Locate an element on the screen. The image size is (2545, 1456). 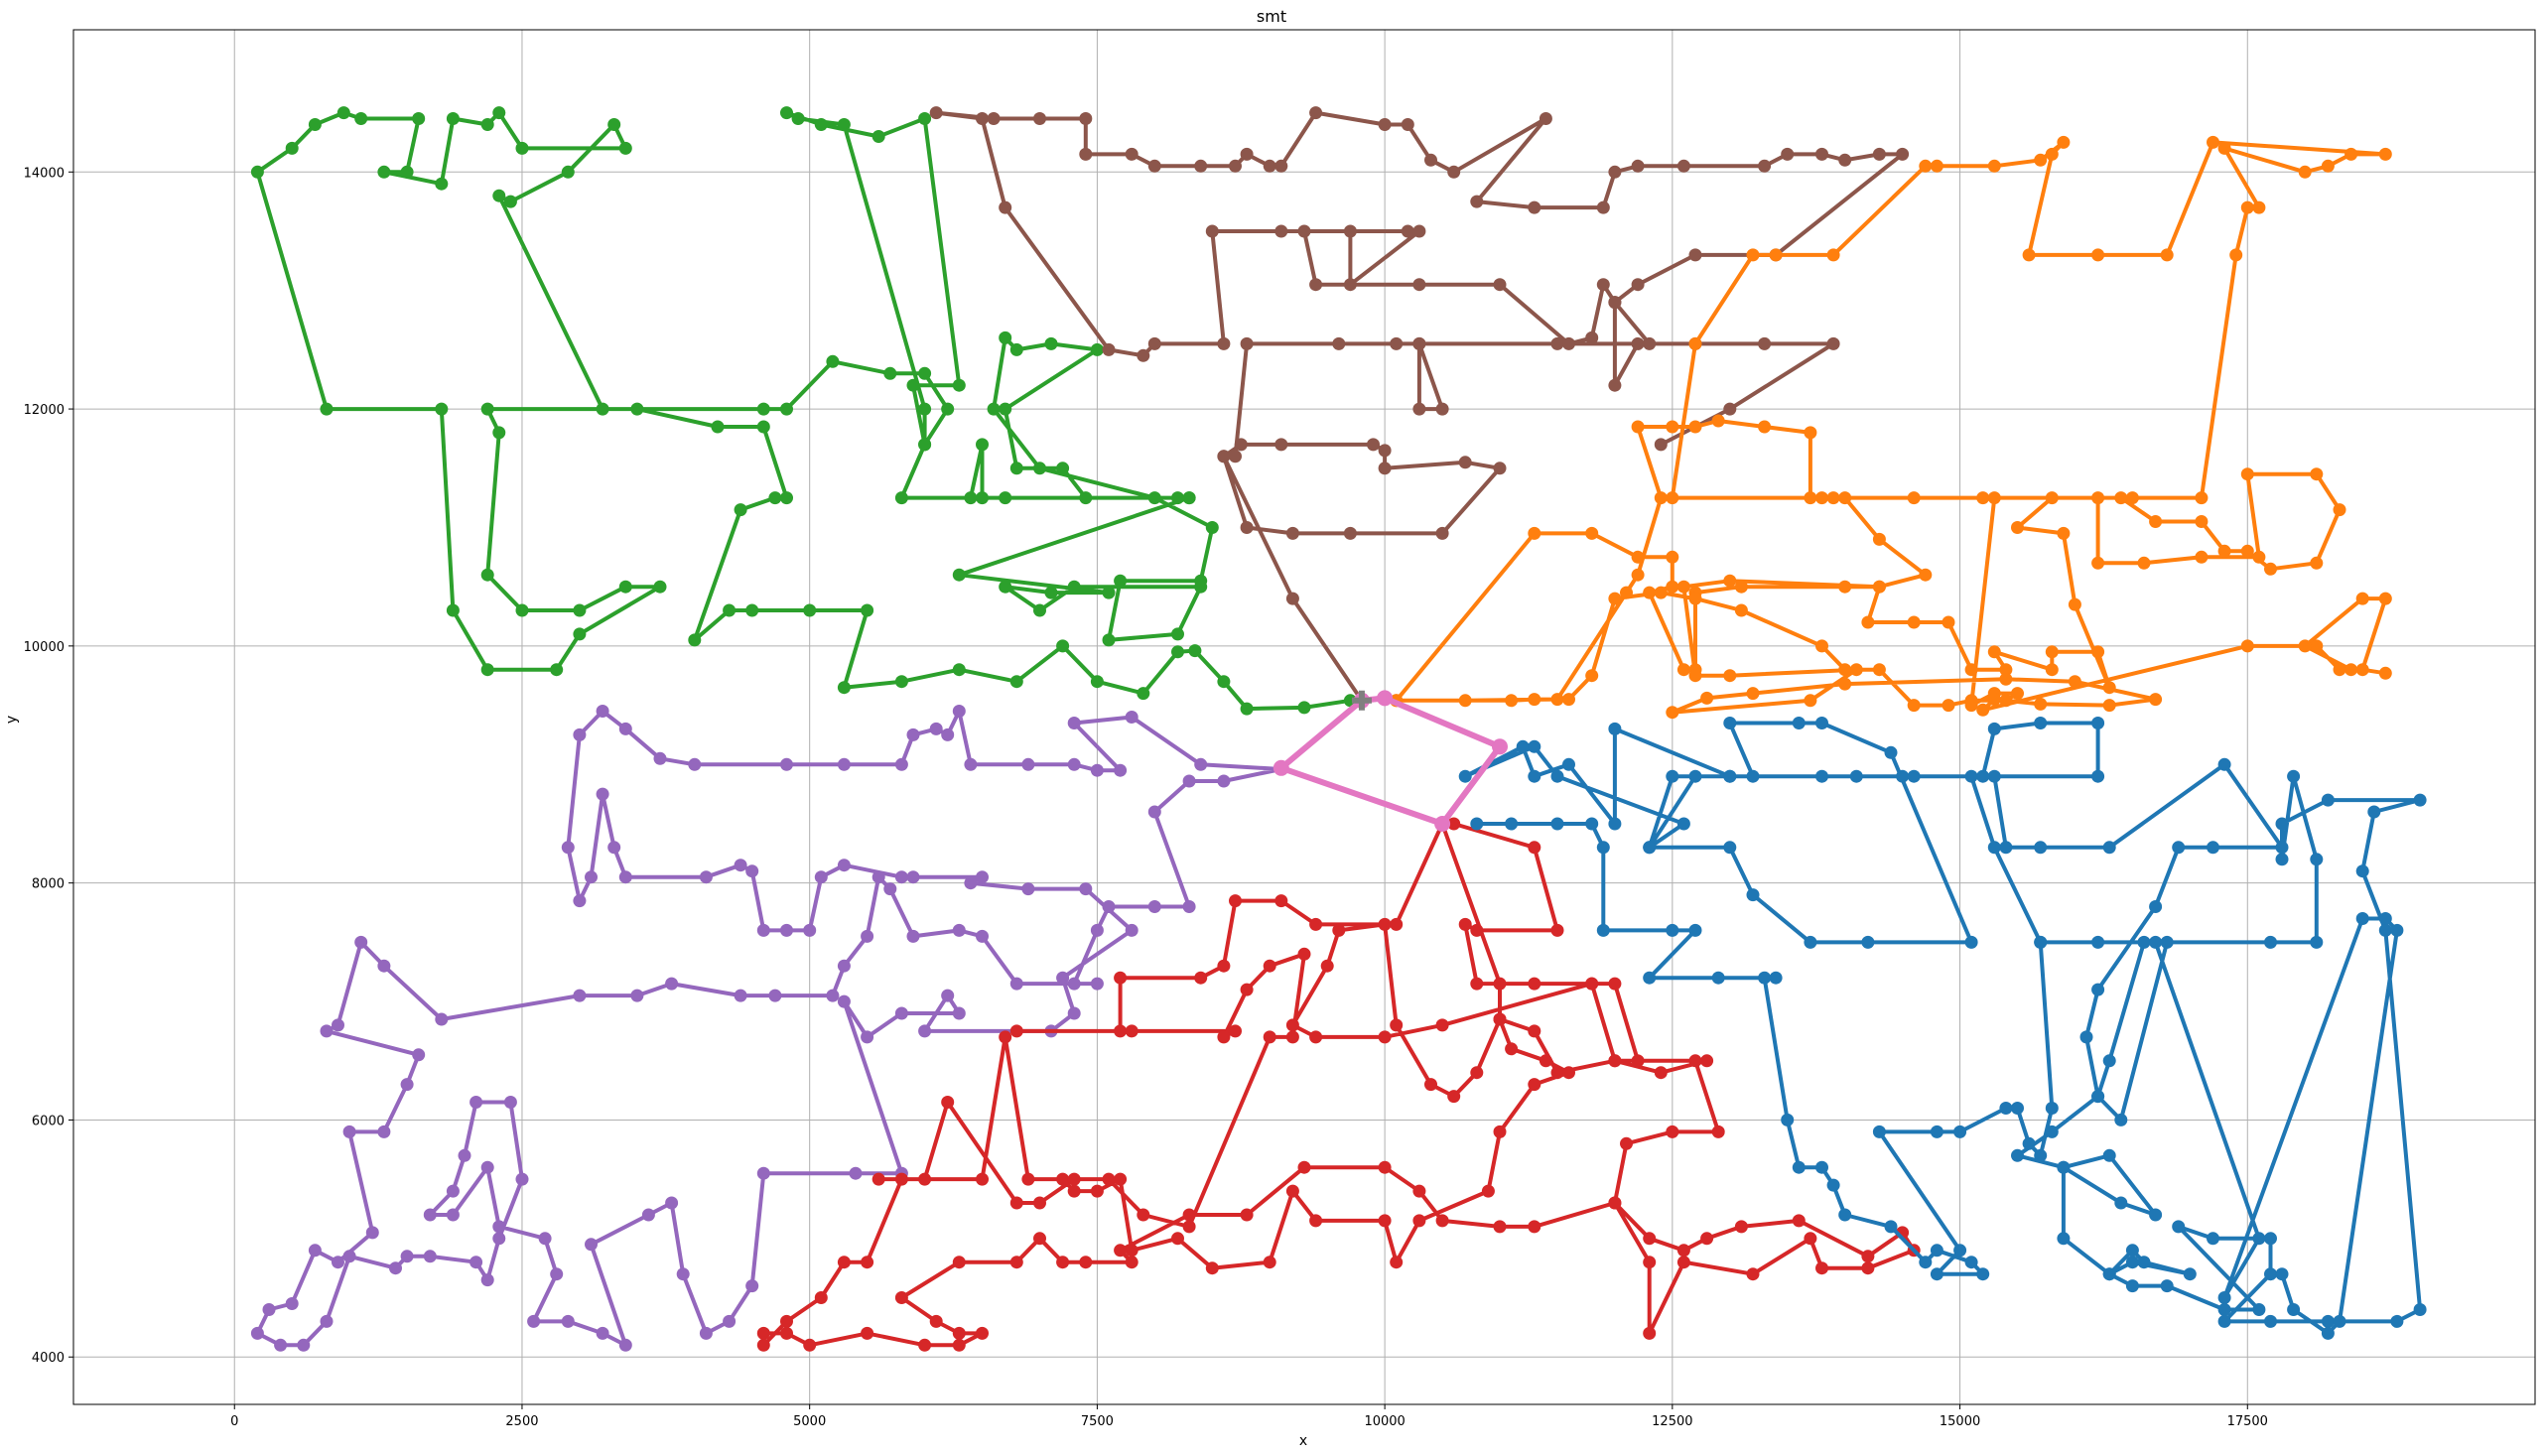
x-tick-label: 2500 is located at coordinates (521, 1421).